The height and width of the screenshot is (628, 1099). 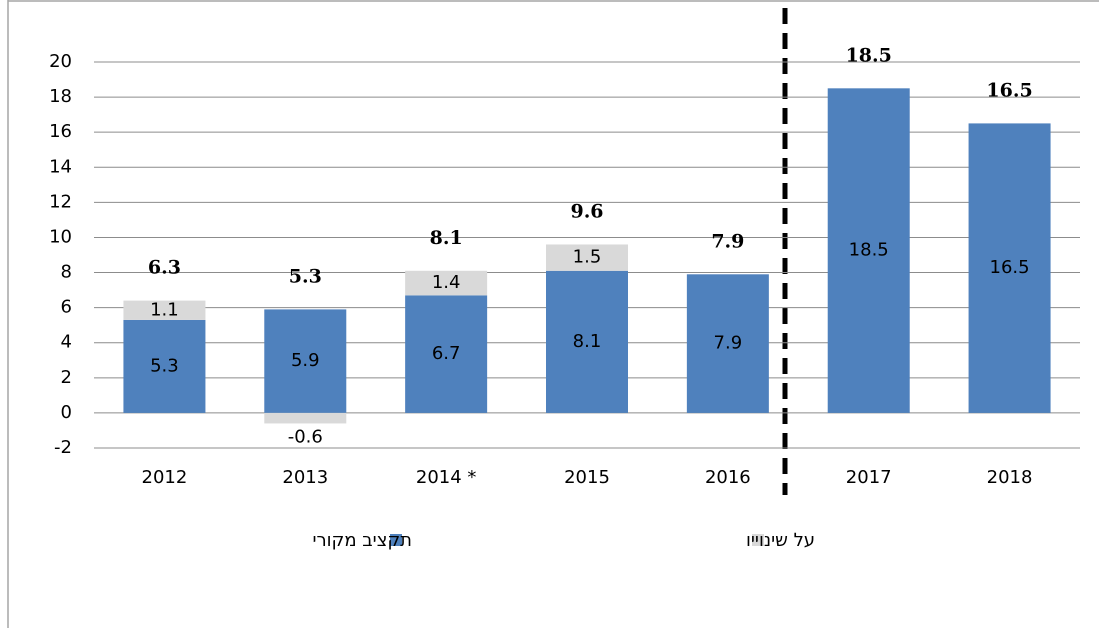 I want to click on total-label: 18.5, so click(x=869, y=55).